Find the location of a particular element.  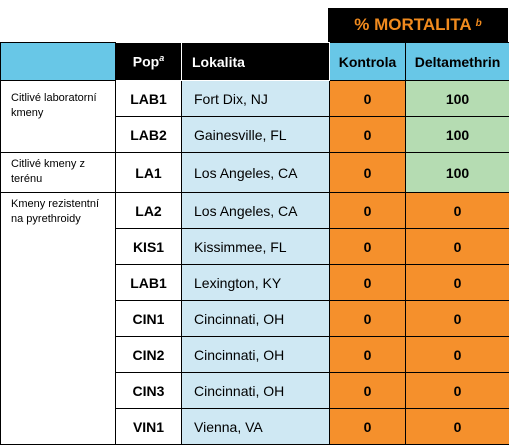

pop-cell: CIN2 is located at coordinates (148, 354).